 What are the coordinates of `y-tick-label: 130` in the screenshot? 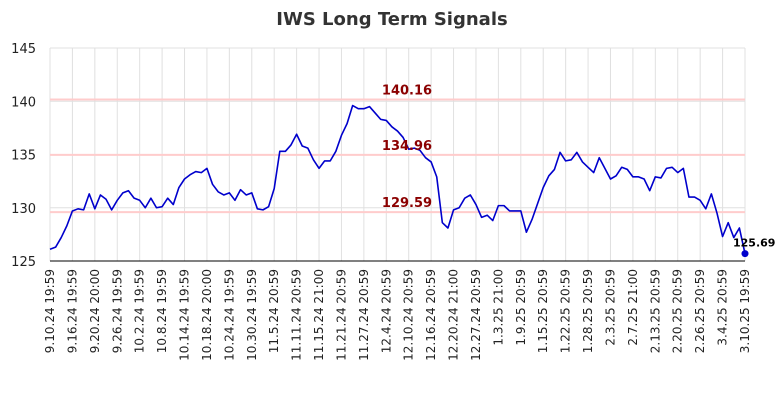 It's located at (23, 209).